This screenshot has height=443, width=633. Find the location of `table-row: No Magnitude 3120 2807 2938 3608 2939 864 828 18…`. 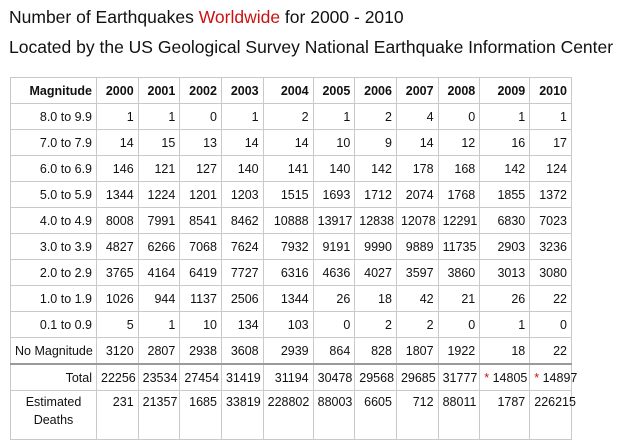

table-row: No Magnitude 3120 2807 2938 3608 2939 864 828 18… is located at coordinates (291, 351).